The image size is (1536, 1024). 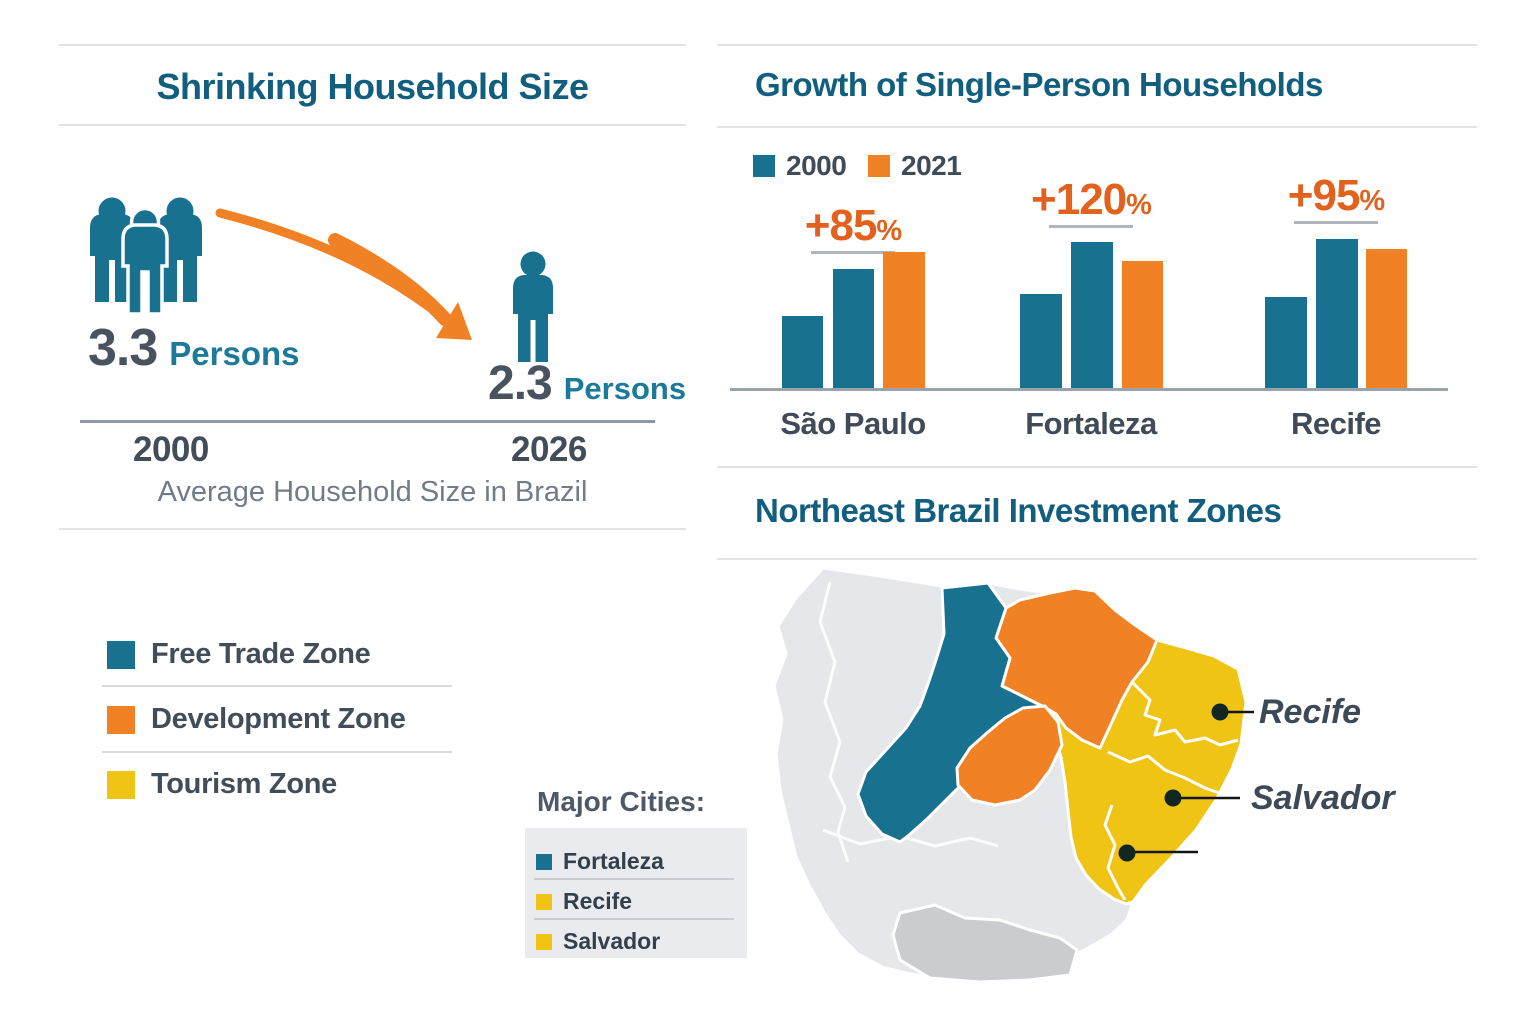 What do you see at coordinates (621, 801) in the screenshot?
I see `major-cities-heading: Major Cities:` at bounding box center [621, 801].